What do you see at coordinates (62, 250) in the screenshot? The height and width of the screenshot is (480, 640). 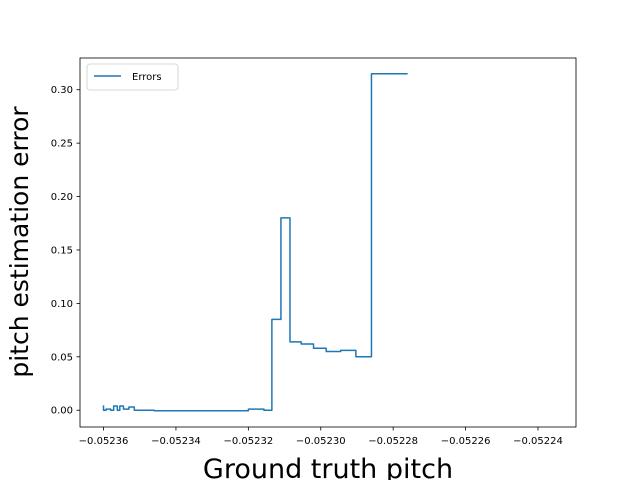 I see `y-tick-label: 0.15` at bounding box center [62, 250].